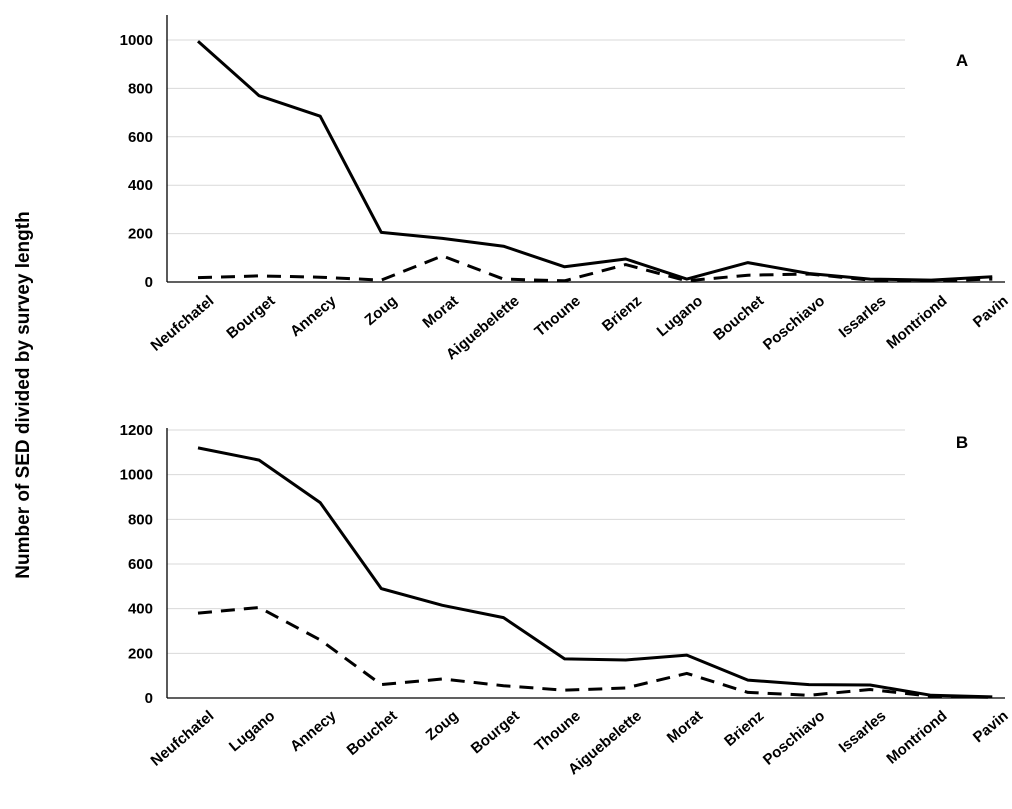  I want to click on panel-label: A, so click(962, 60).